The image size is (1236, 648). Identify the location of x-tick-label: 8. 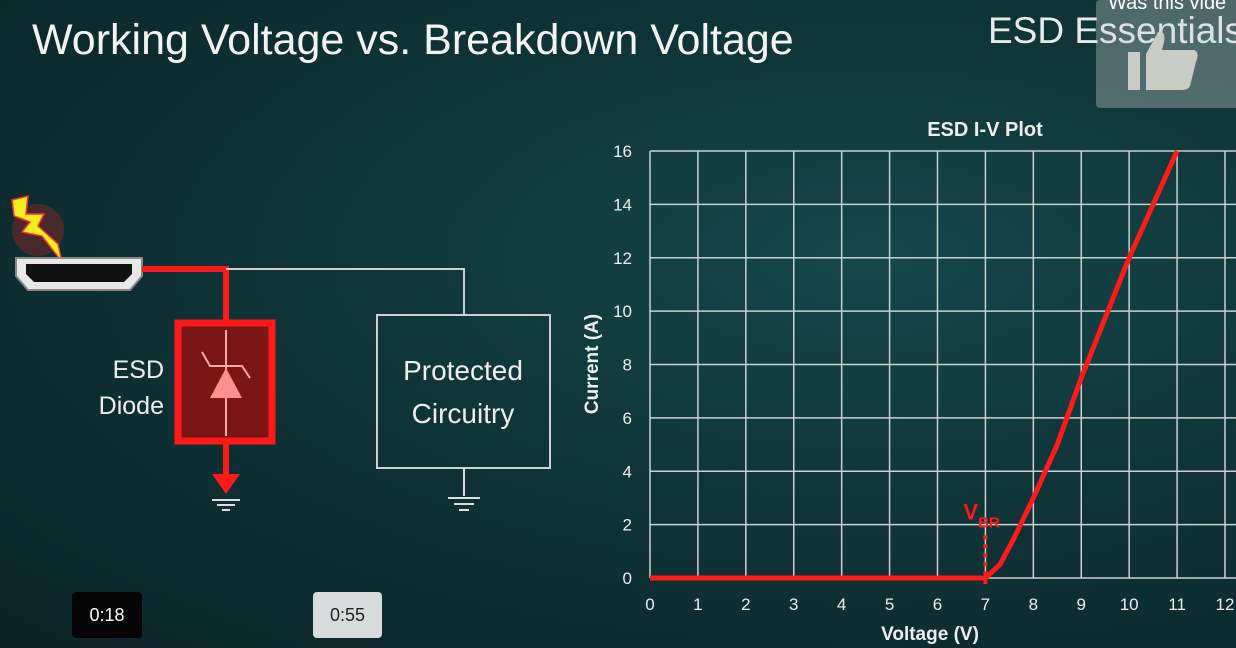
(1033, 604).